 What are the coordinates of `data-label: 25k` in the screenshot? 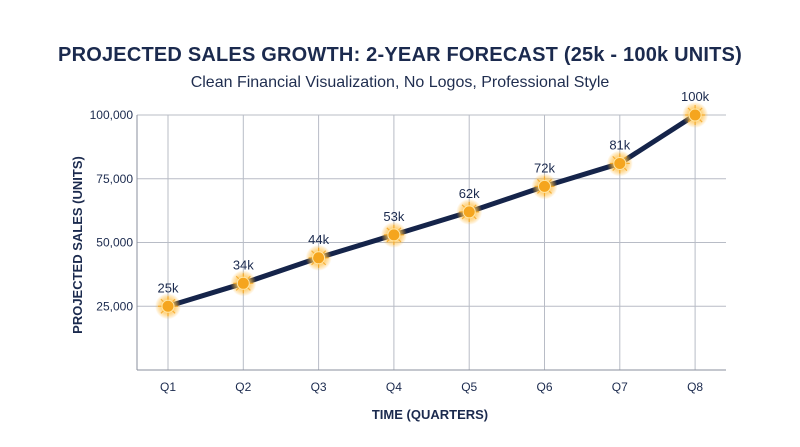 It's located at (168, 287).